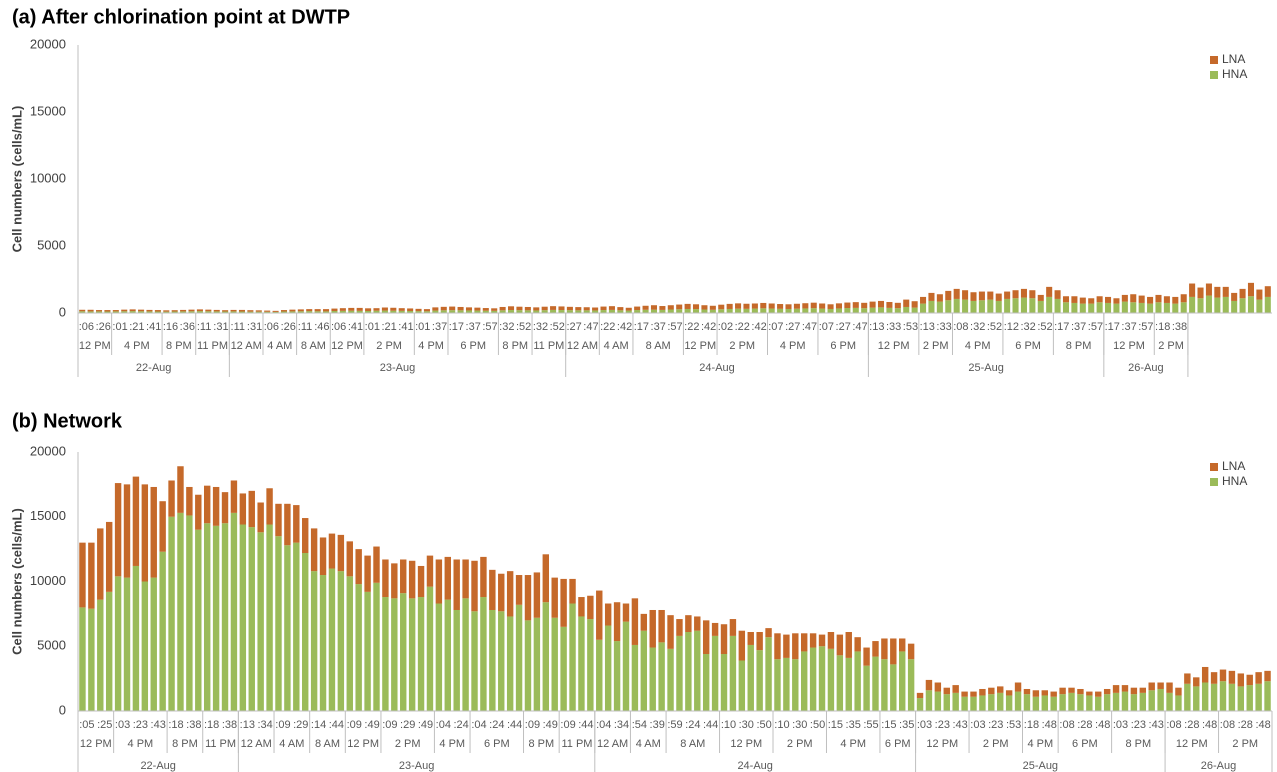 The image size is (1277, 772). I want to click on hour-label: 2 PM, so click(936, 346).